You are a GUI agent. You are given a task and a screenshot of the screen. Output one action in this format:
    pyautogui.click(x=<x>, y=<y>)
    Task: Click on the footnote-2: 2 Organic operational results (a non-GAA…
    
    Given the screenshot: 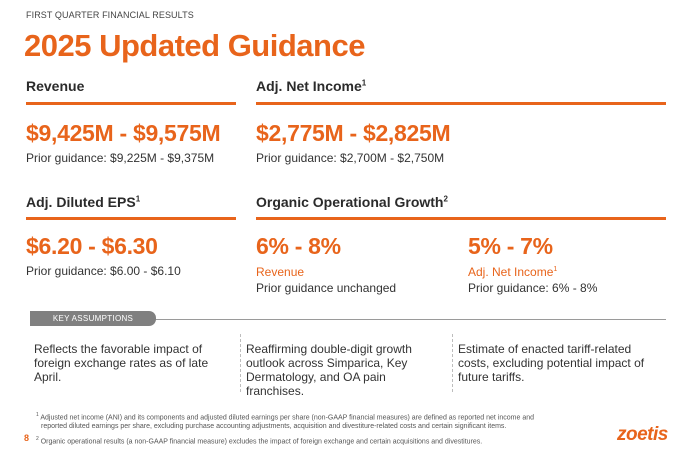 What is the action you would take?
    pyautogui.click(x=259, y=440)
    